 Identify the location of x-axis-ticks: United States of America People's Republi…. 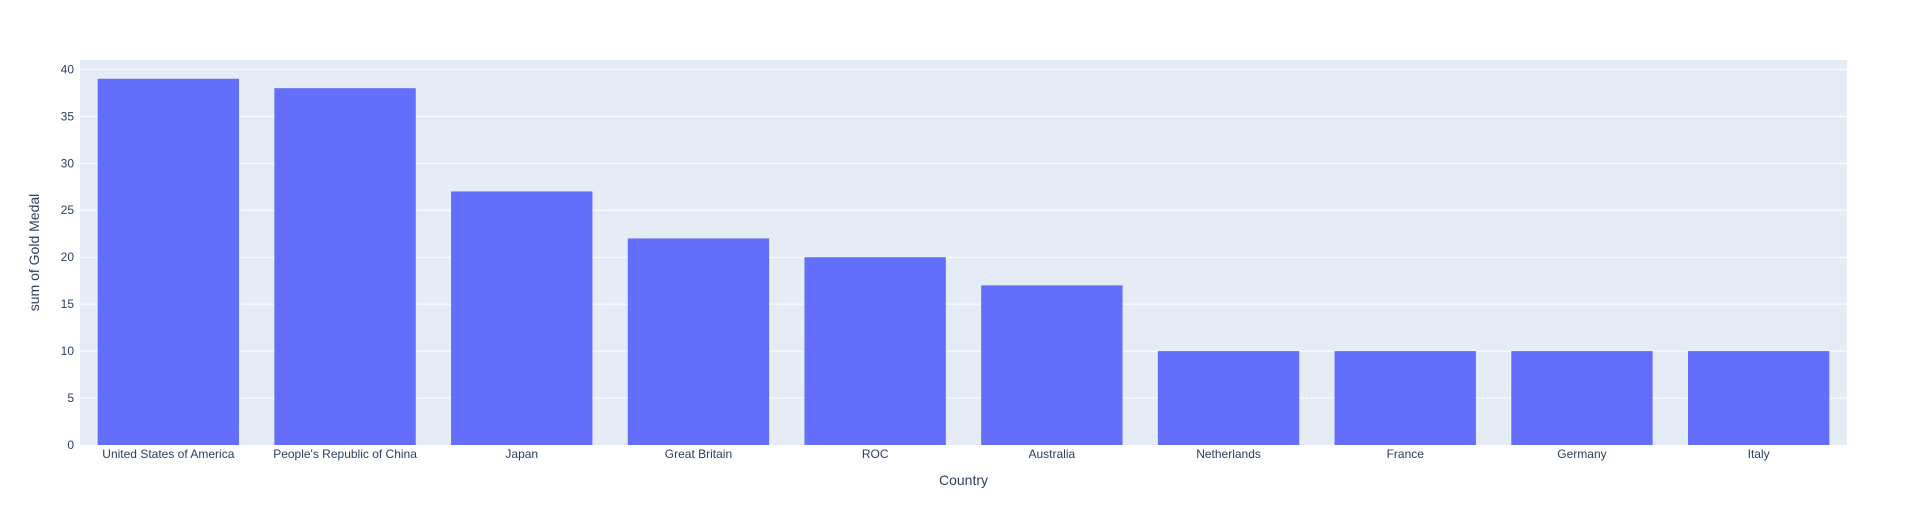
(935, 454).